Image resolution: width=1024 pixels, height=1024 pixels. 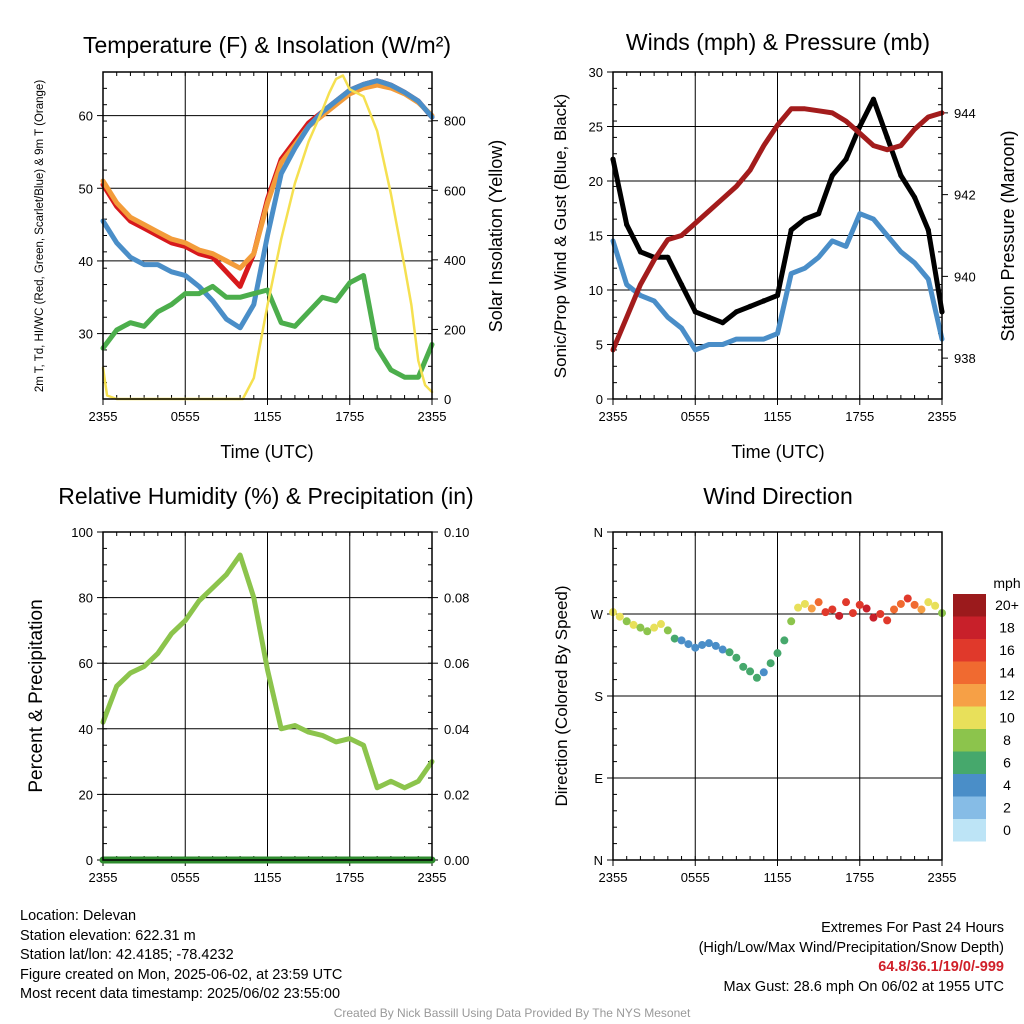 I want to click on y2-tick-label: 944, so click(x=965, y=113).